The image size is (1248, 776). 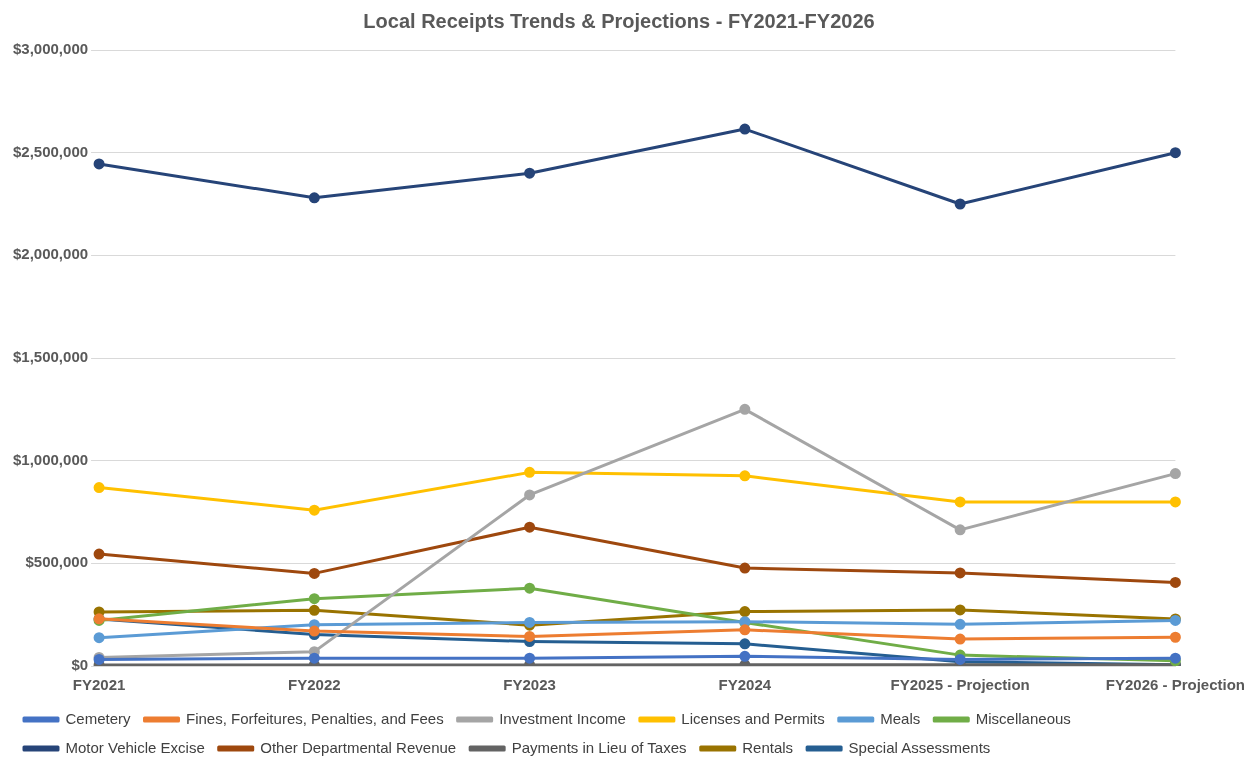 I want to click on y-tick-label: $500,000, so click(x=57, y=562).